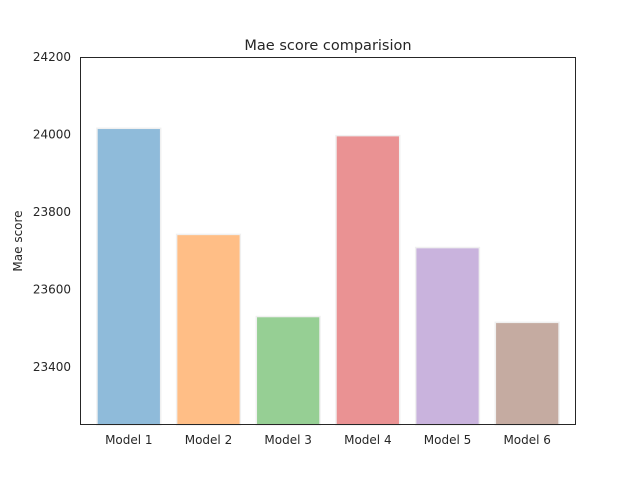 The image size is (640, 482). What do you see at coordinates (52, 289) in the screenshot?
I see `y-tick-label: 23600` at bounding box center [52, 289].